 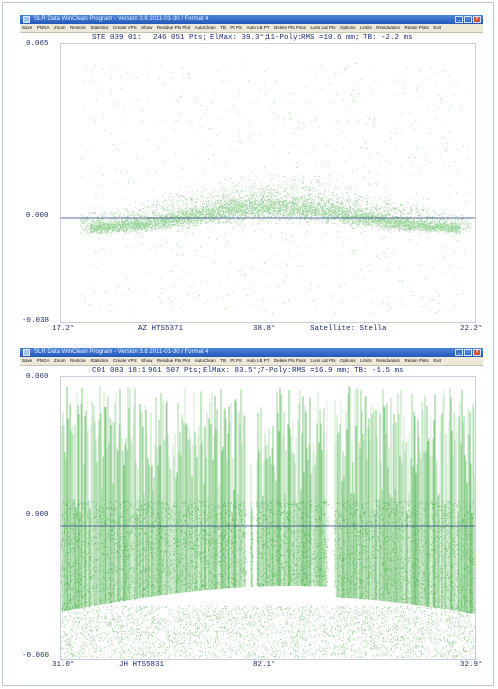 What do you see at coordinates (36, 656) in the screenshot?
I see `y-axis-bottom-label: -0.060` at bounding box center [36, 656].